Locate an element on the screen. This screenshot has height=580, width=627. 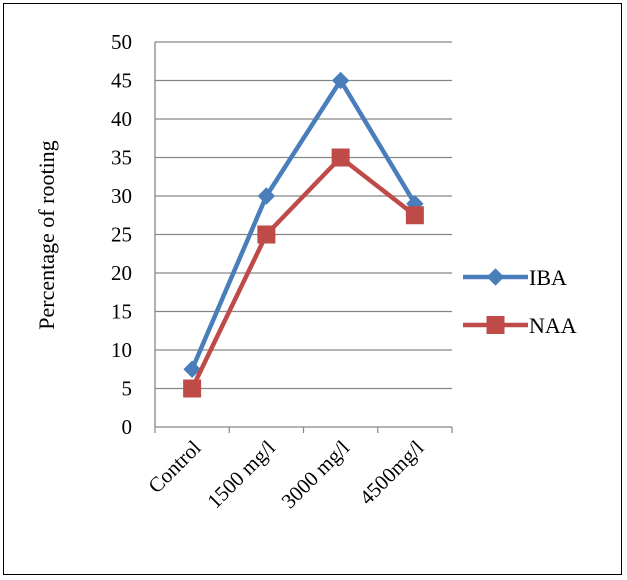
x-tick-label: 1500 mg/l is located at coordinates (241, 474).